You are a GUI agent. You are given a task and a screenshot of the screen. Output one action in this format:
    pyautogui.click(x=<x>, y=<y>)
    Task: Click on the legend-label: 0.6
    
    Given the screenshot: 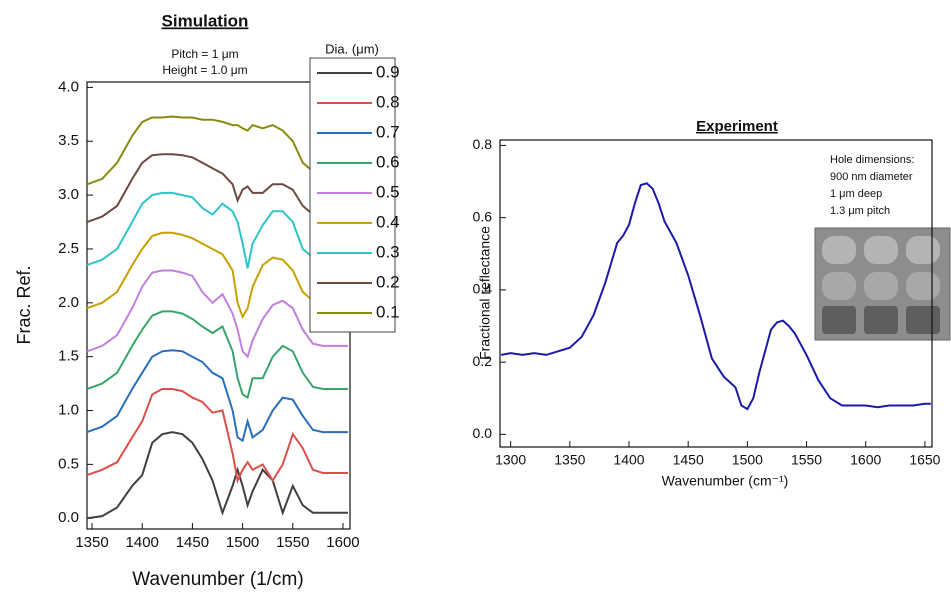 What is the action you would take?
    pyautogui.click(x=388, y=161)
    